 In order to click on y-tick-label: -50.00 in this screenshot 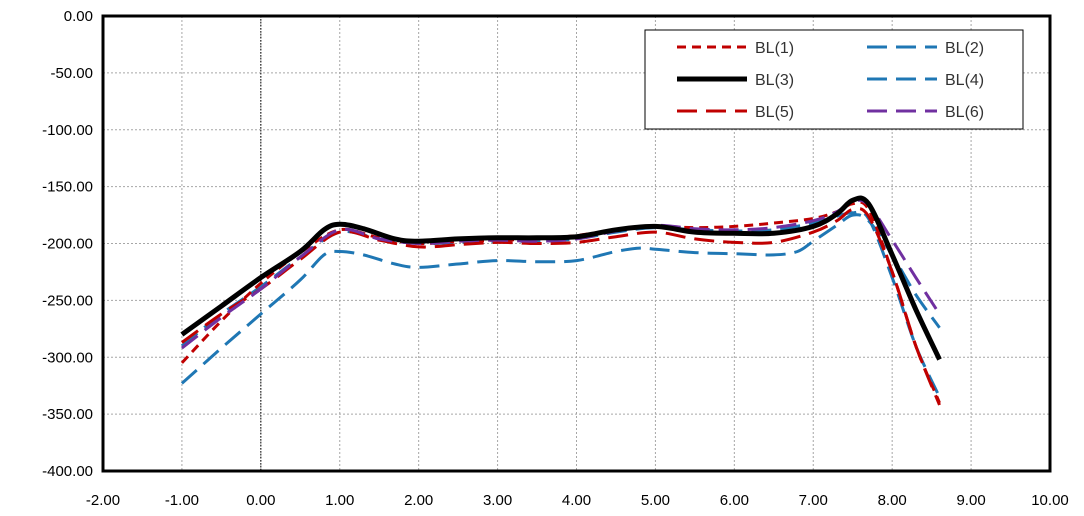, I will do `click(71, 73)`.